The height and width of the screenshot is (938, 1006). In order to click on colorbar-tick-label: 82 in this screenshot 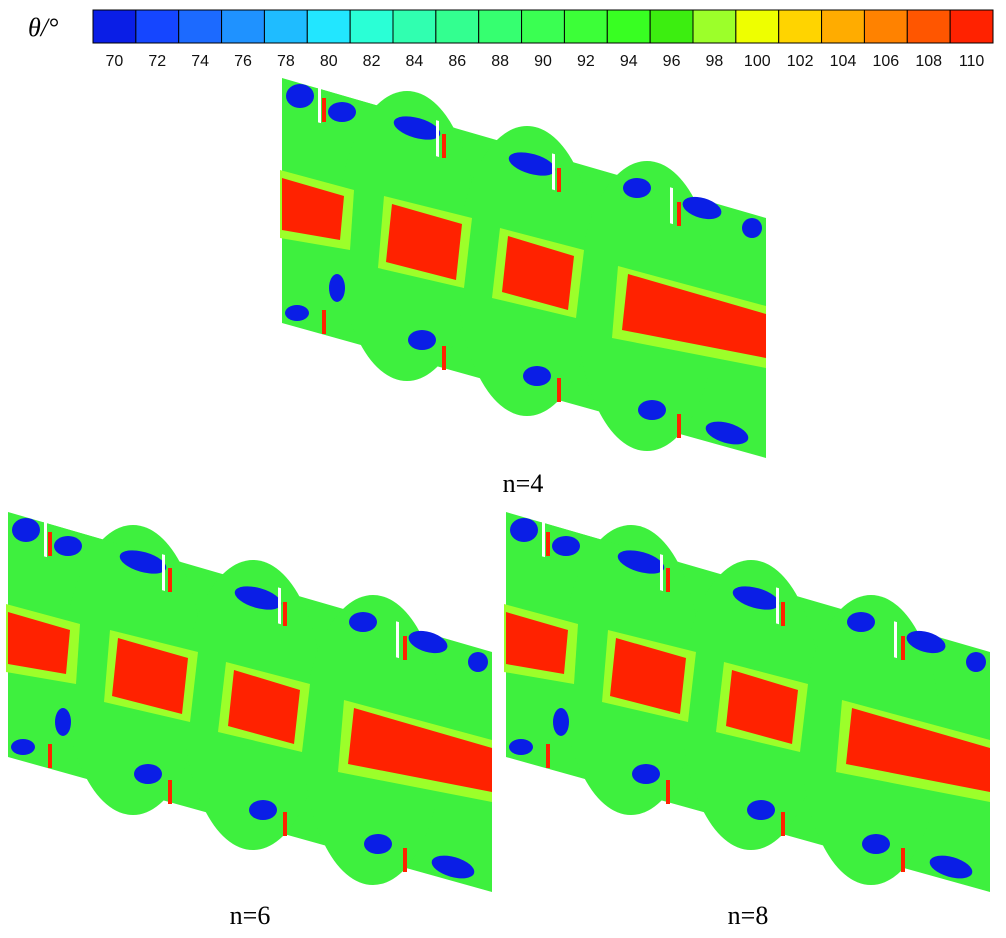, I will do `click(372, 61)`.